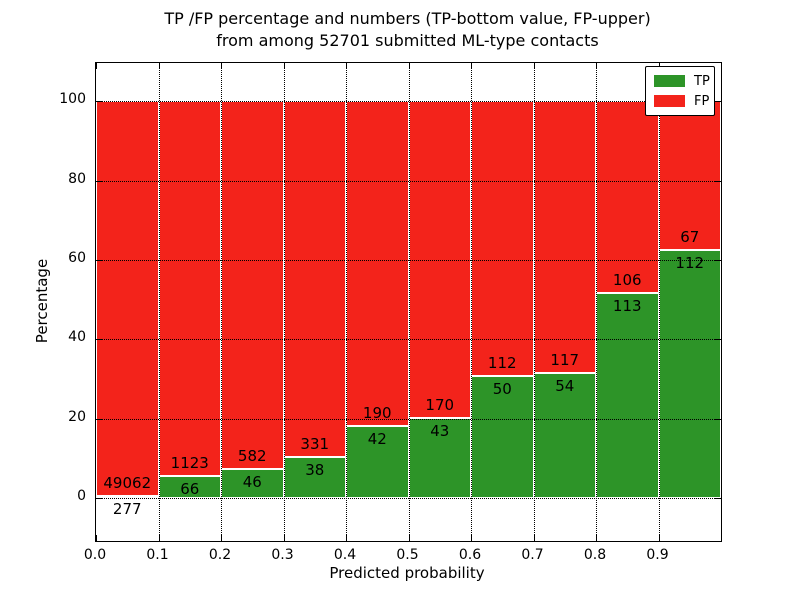  I want to click on legend-swatch-tp-icon, so click(669, 81).